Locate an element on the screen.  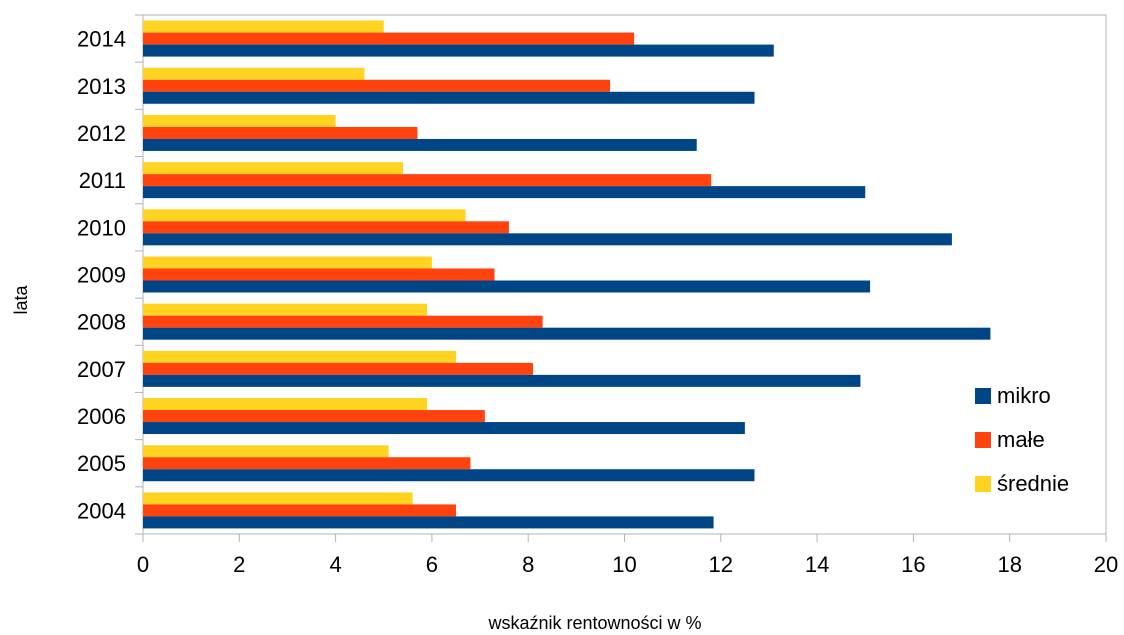
bar-małe-2012 is located at coordinates (280, 132).